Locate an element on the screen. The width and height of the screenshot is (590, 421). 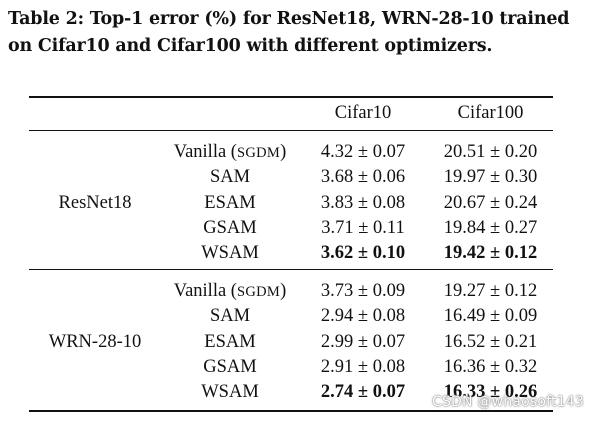
cifar100-error-cell: 20.51 ± 0.20 is located at coordinates (490, 152).